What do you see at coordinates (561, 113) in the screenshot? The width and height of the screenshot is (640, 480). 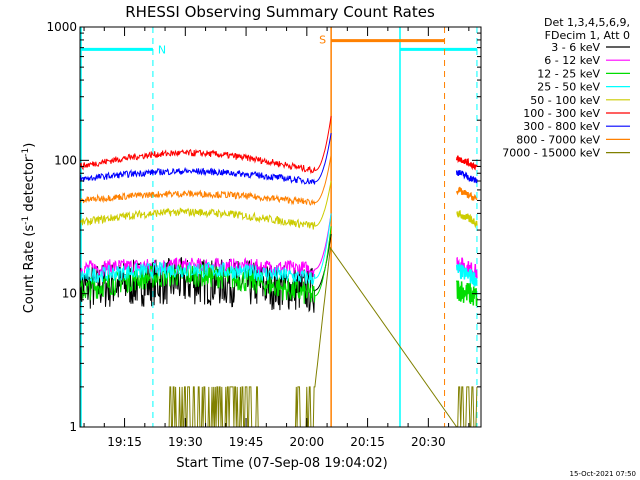 I see `legend-label: 100 - 300 keV` at bounding box center [561, 113].